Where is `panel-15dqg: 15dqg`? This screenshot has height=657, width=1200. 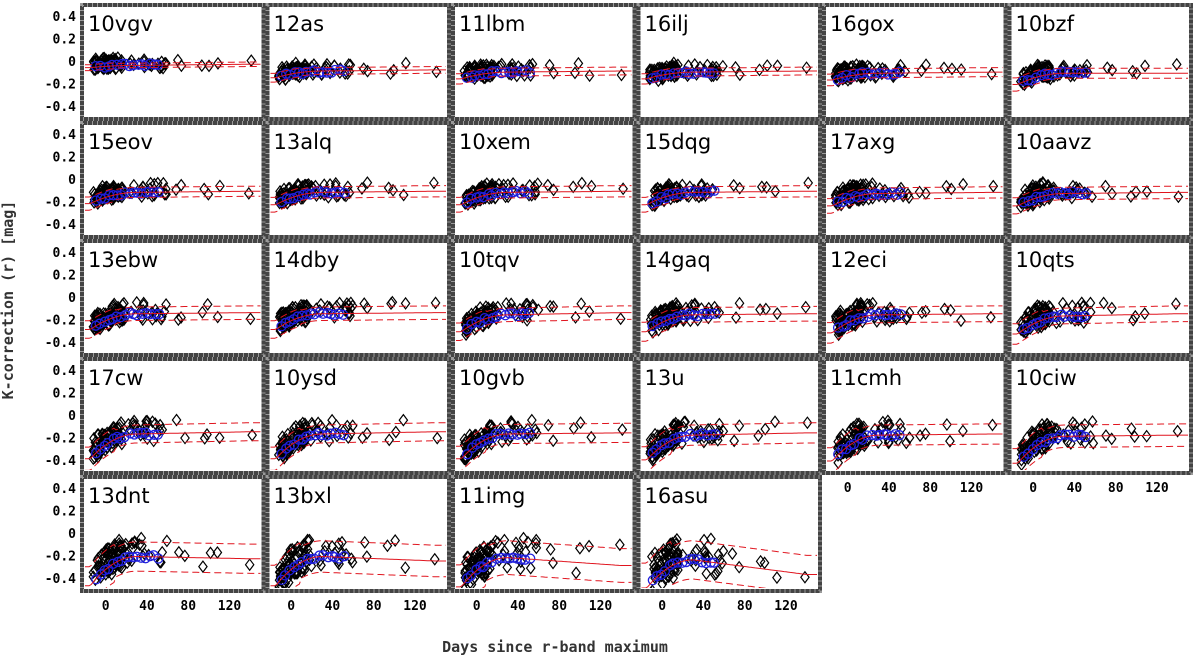 panel-15dqg: 15dqg is located at coordinates (729, 180).